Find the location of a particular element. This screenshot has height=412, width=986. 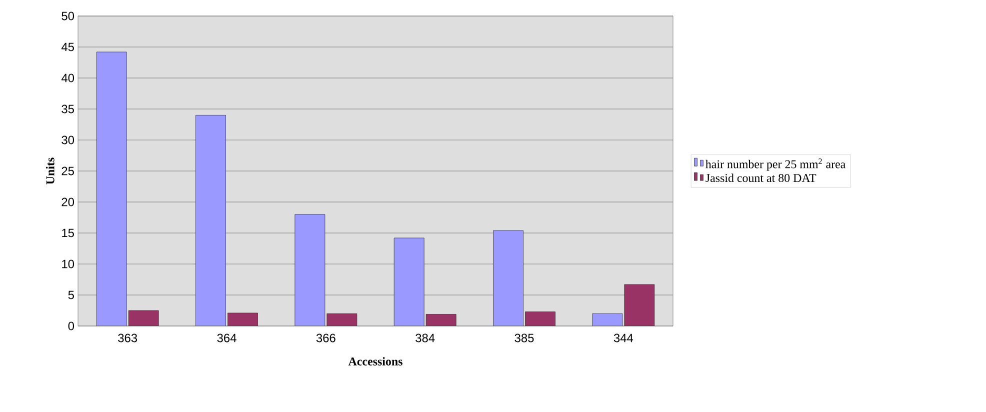

y-axis-title: Units is located at coordinates (50, 171).